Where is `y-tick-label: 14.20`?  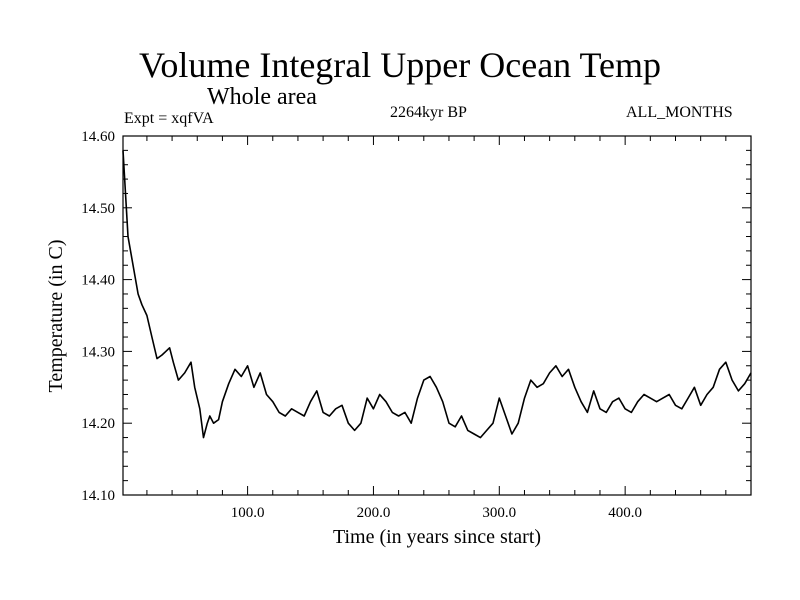 y-tick-label: 14.20 is located at coordinates (98, 424).